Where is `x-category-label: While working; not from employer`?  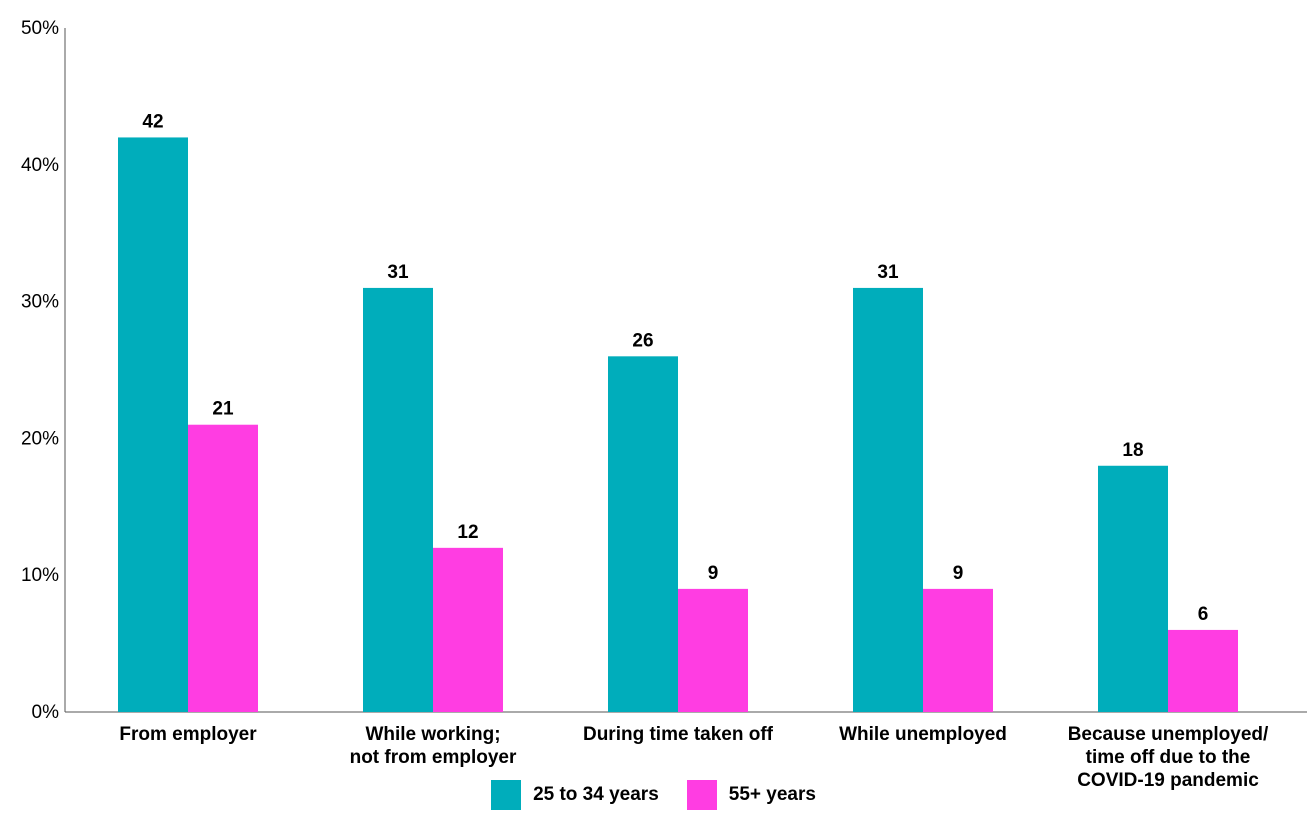
x-category-label: While working; not from employer is located at coordinates (433, 746).